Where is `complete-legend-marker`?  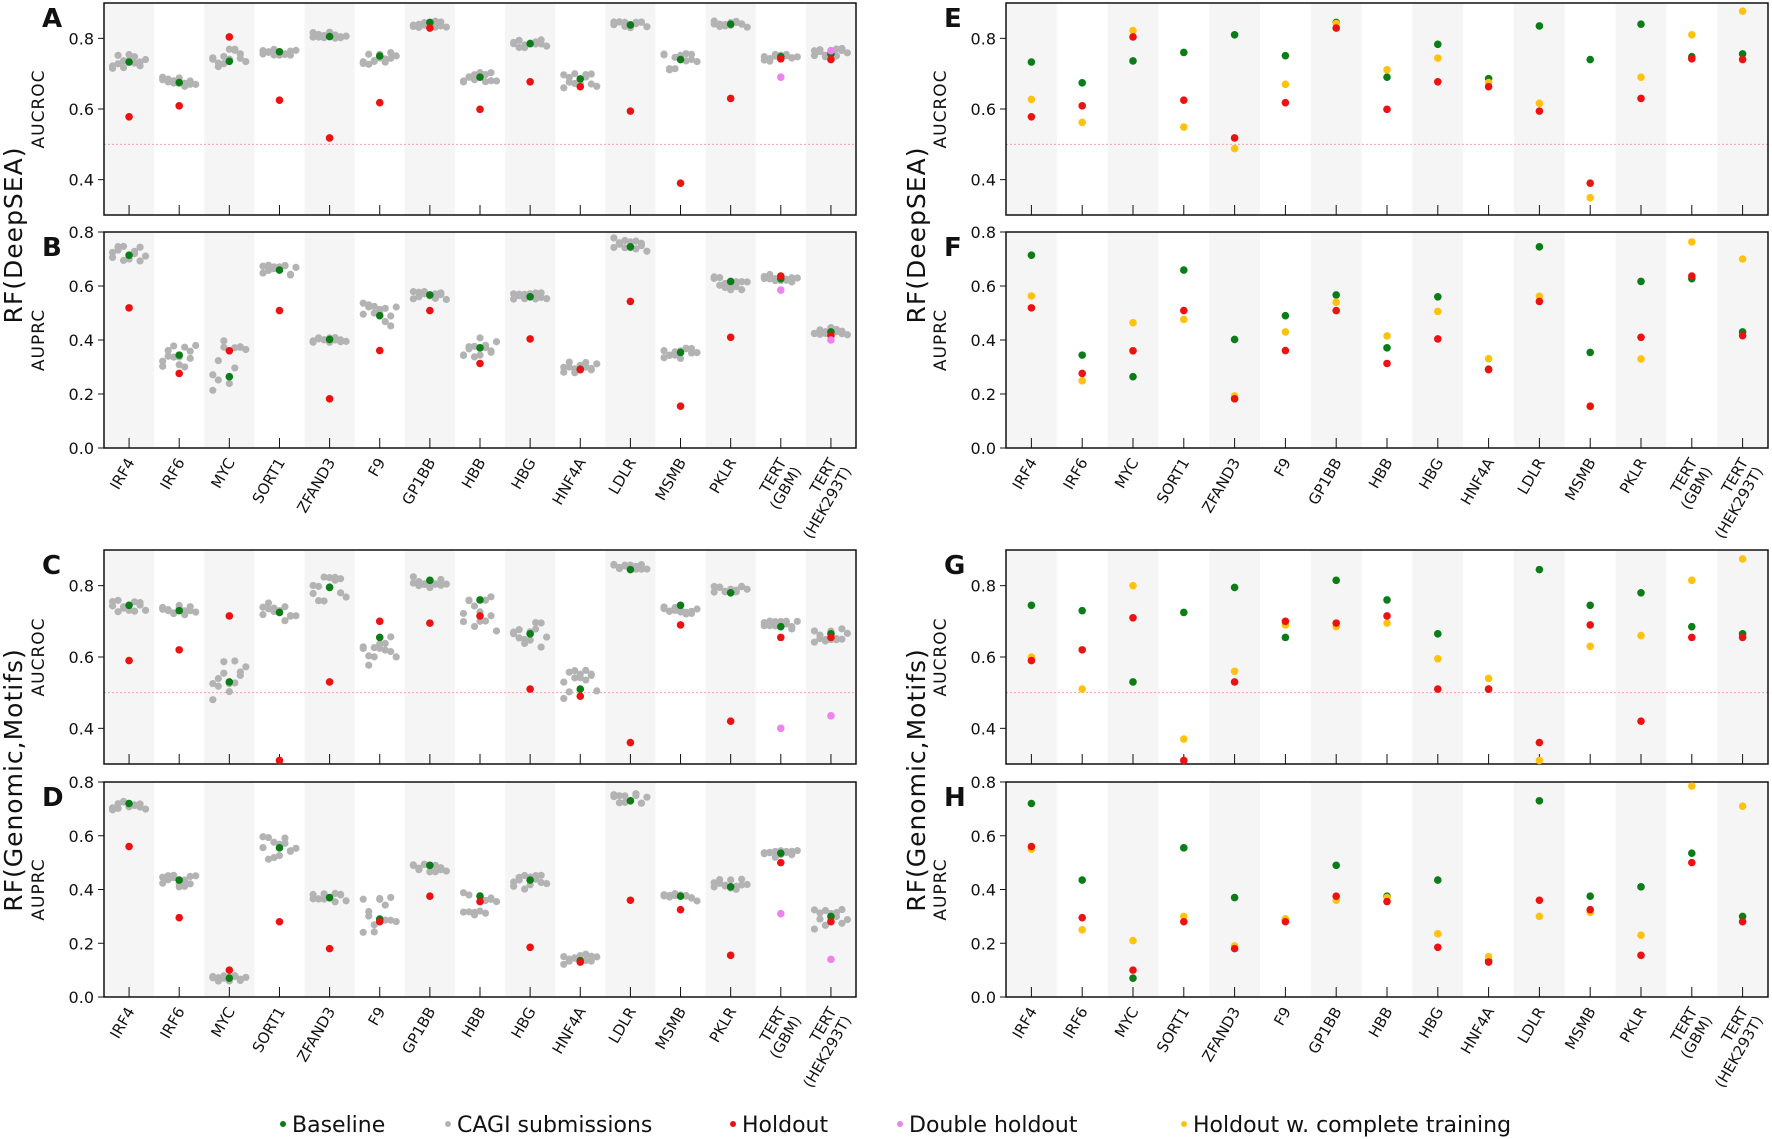
complete-legend-marker is located at coordinates (1184, 1124).